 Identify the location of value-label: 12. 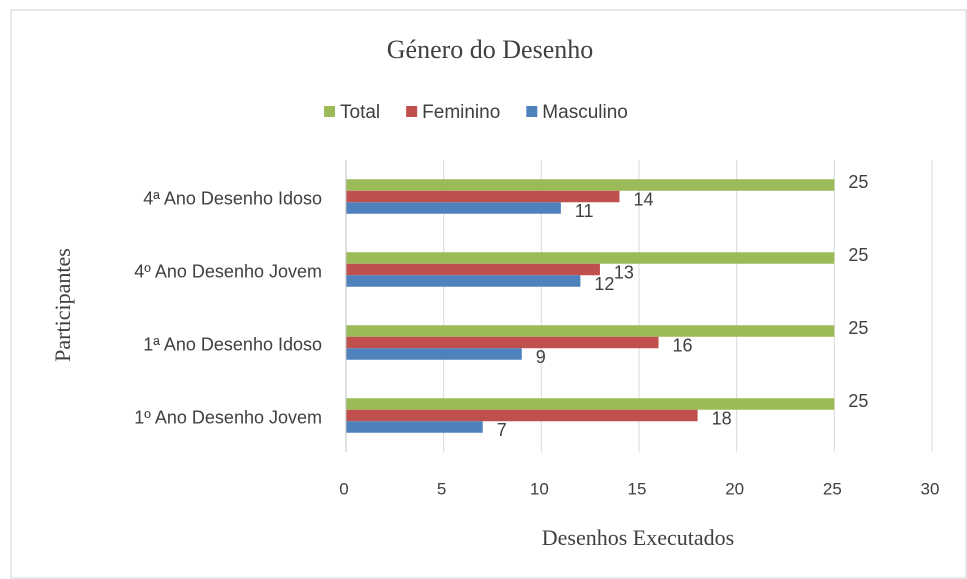
(604, 284).